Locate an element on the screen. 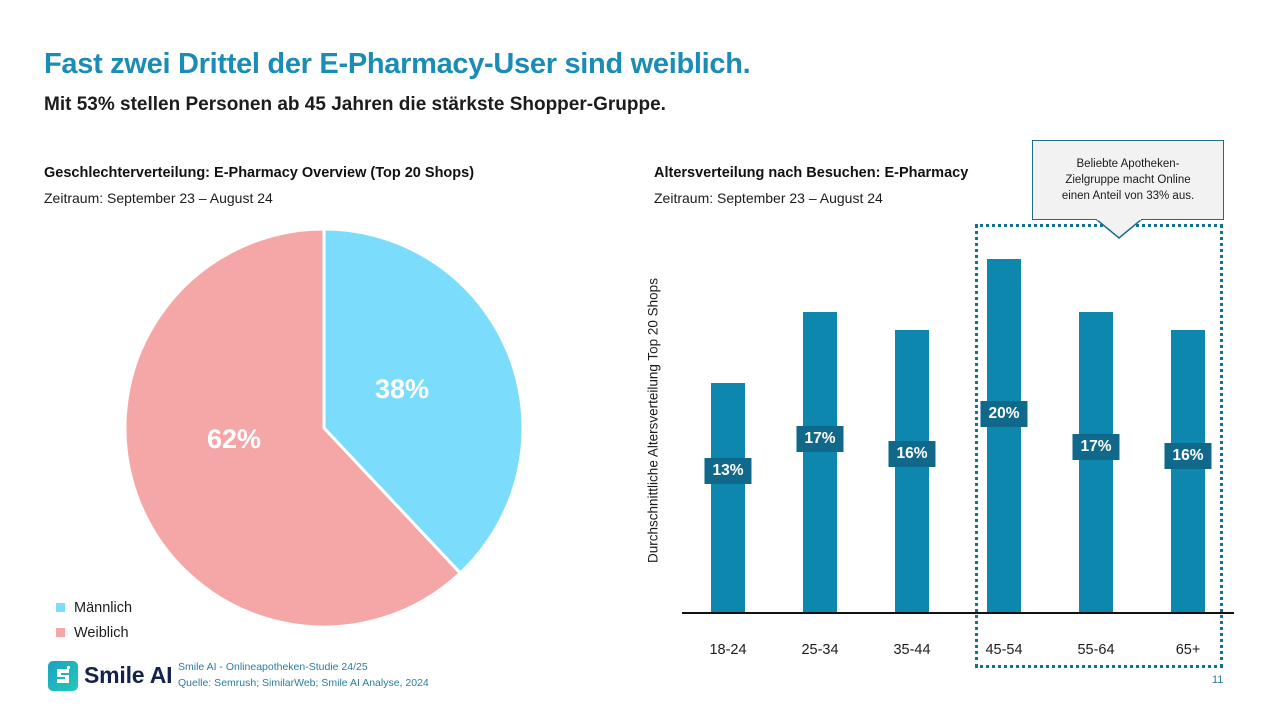 This screenshot has width=1280, height=720. bar-column-18-24: 13% is located at coordinates (728, 418).